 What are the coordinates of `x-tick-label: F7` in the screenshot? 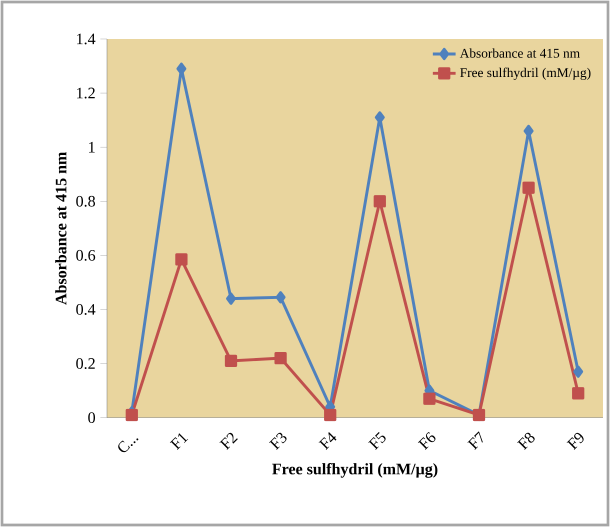 It's located at (475, 440).